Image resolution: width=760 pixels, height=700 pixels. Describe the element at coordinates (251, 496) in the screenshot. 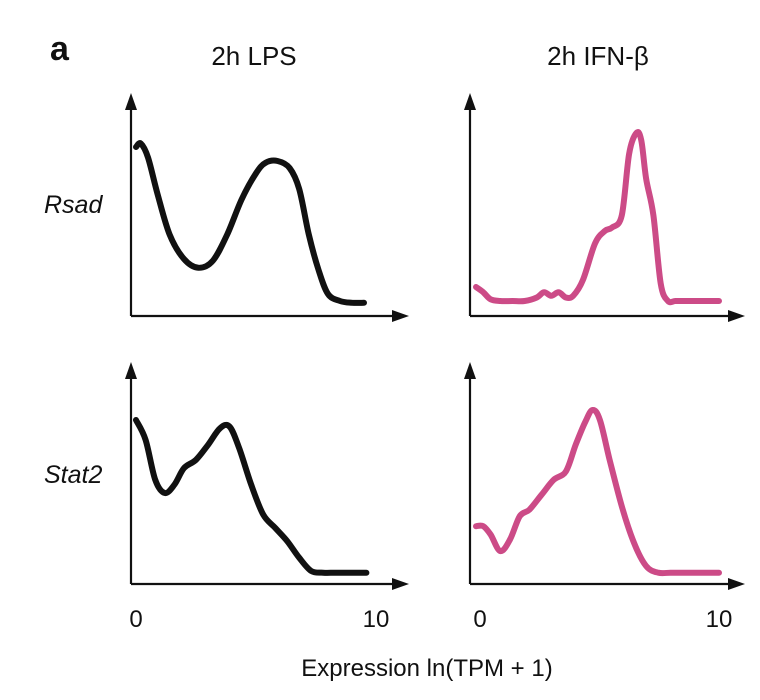

I see `density-curve-stat2-lps` at that location.